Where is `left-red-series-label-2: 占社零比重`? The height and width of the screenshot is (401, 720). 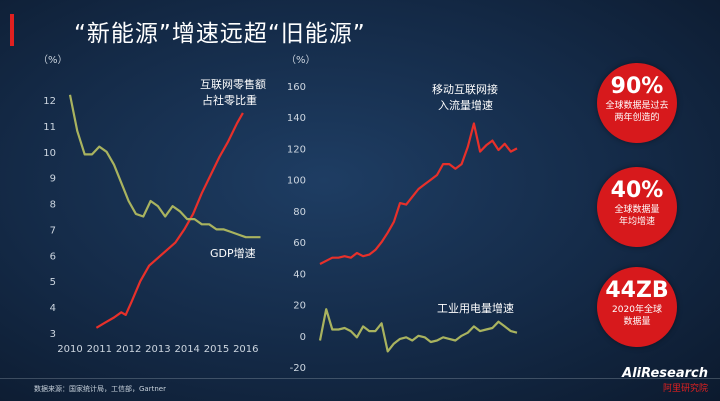
left-red-series-label-2: 占社零比重 is located at coordinates (229, 100).